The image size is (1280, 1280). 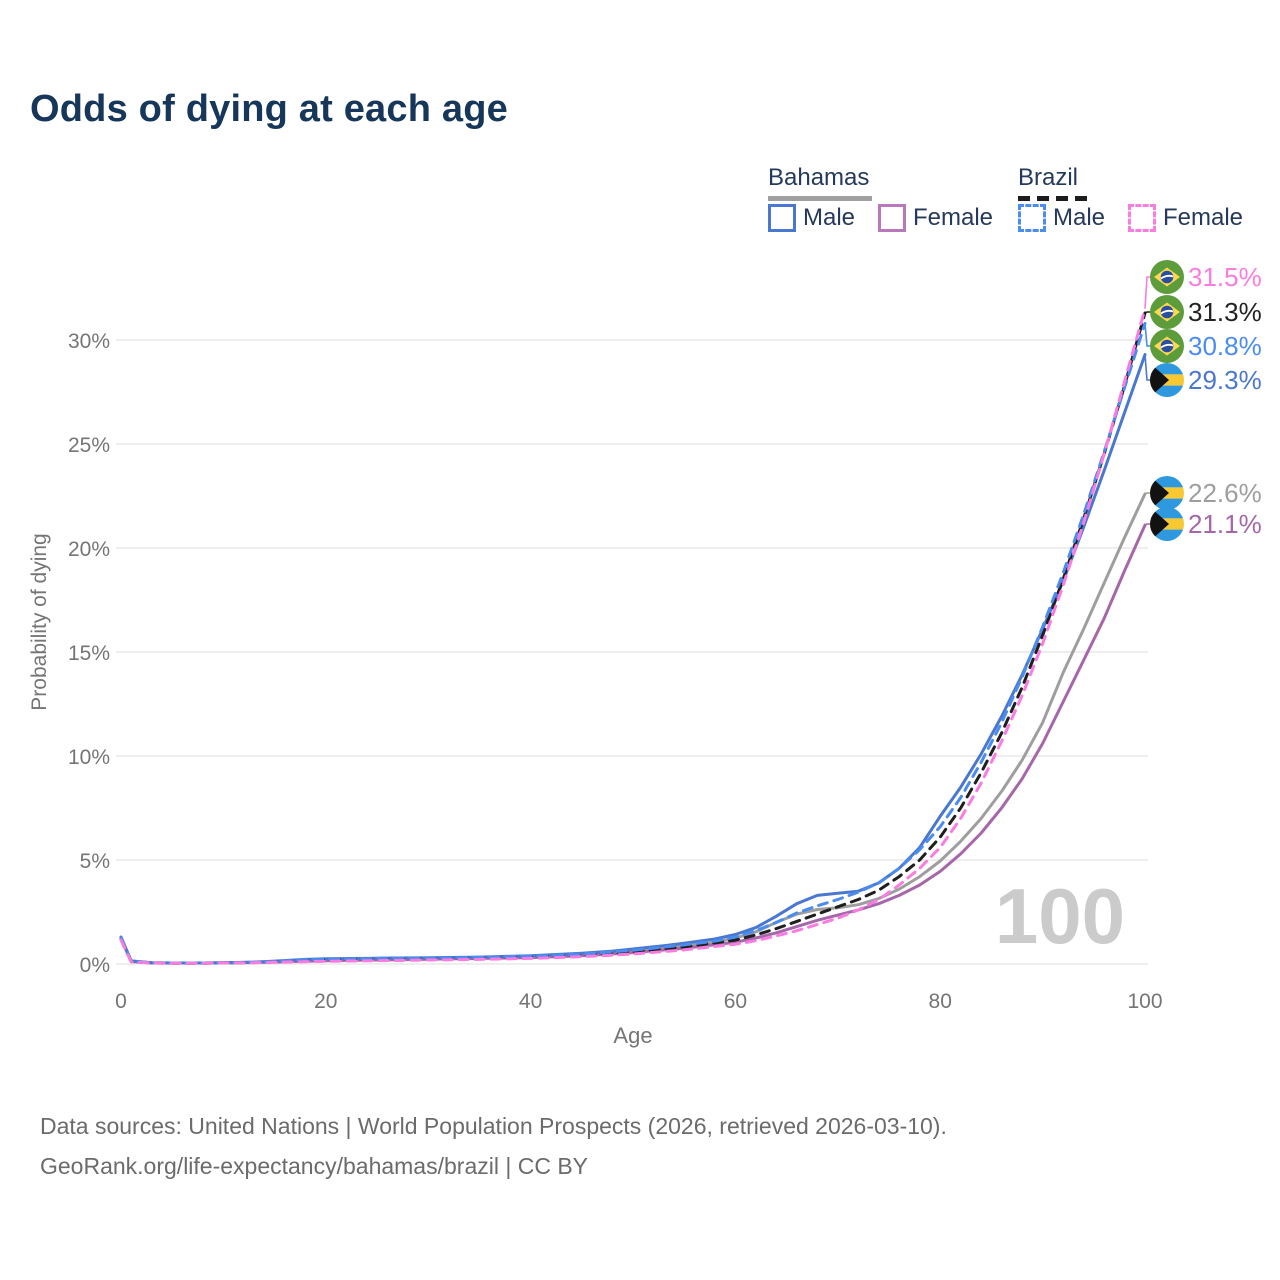 I want to click on legend-item-brazil-female: Female, so click(x=1185, y=218).